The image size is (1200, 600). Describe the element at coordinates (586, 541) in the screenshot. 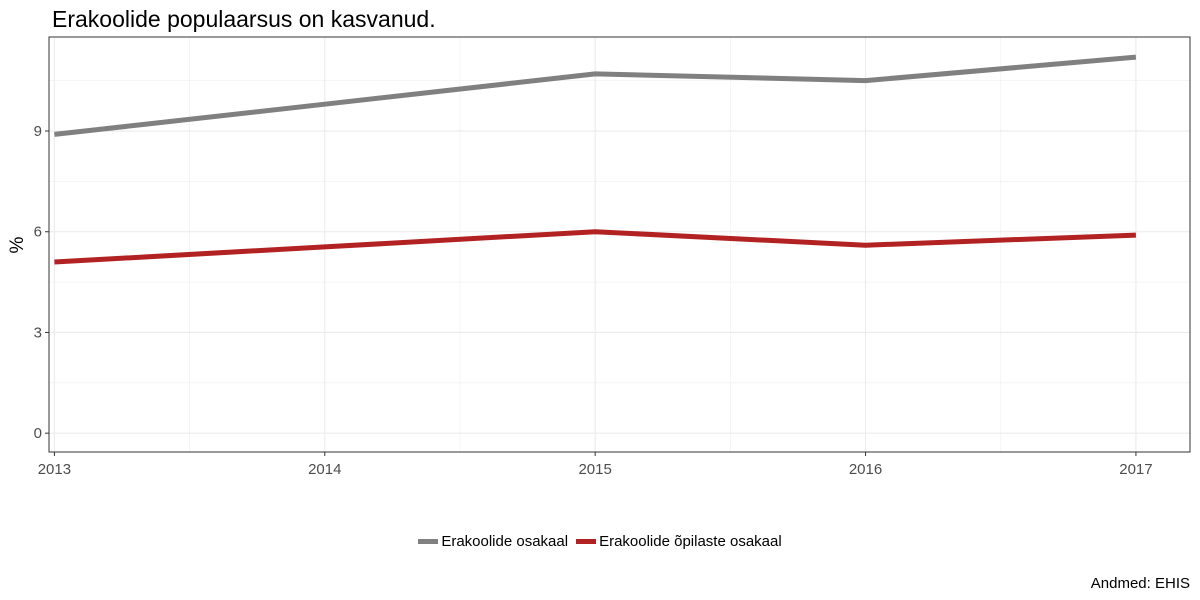

I see `legend-key-erakoolide-opilaste-osakaal` at that location.